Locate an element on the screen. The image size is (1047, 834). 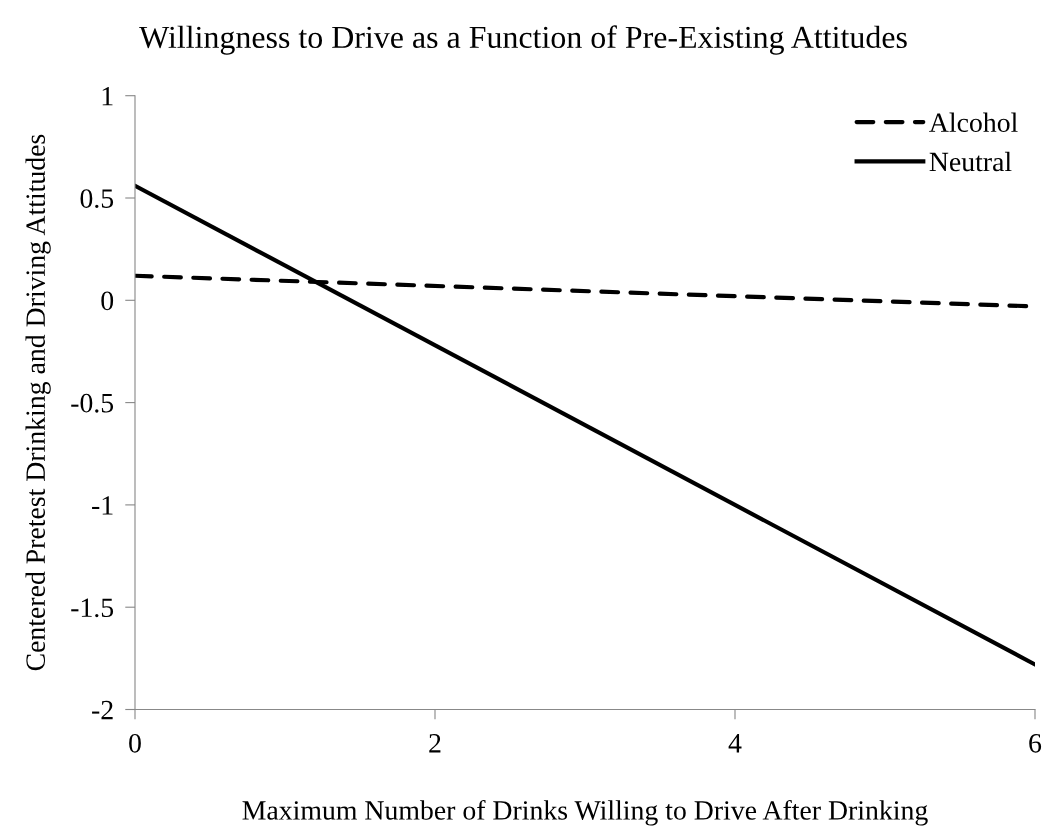
y-tick-label: -1 is located at coordinates (102, 505).